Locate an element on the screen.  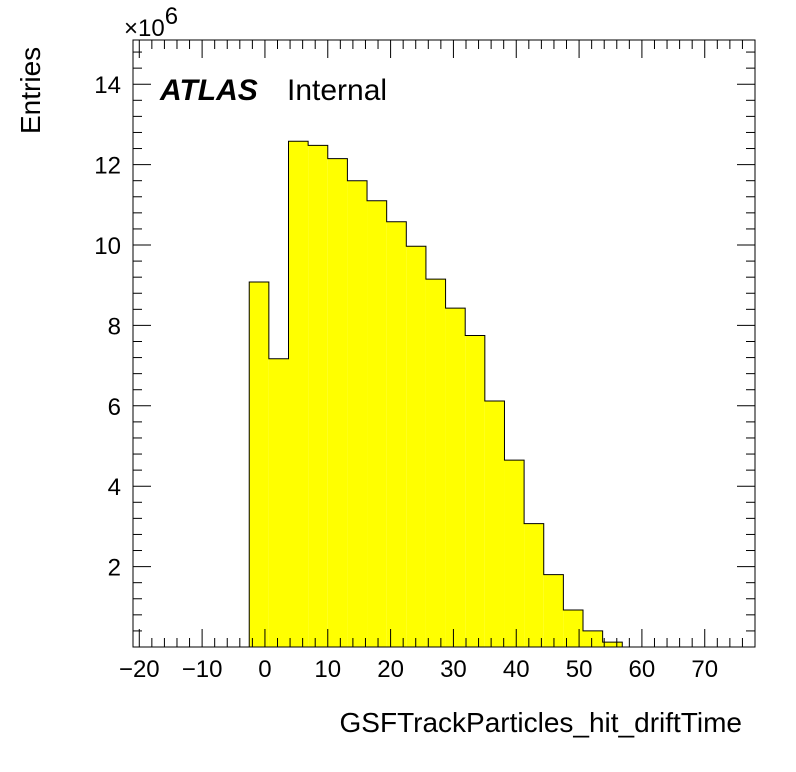
y-multiplier-exponent: 6 is located at coordinates (171, 16).